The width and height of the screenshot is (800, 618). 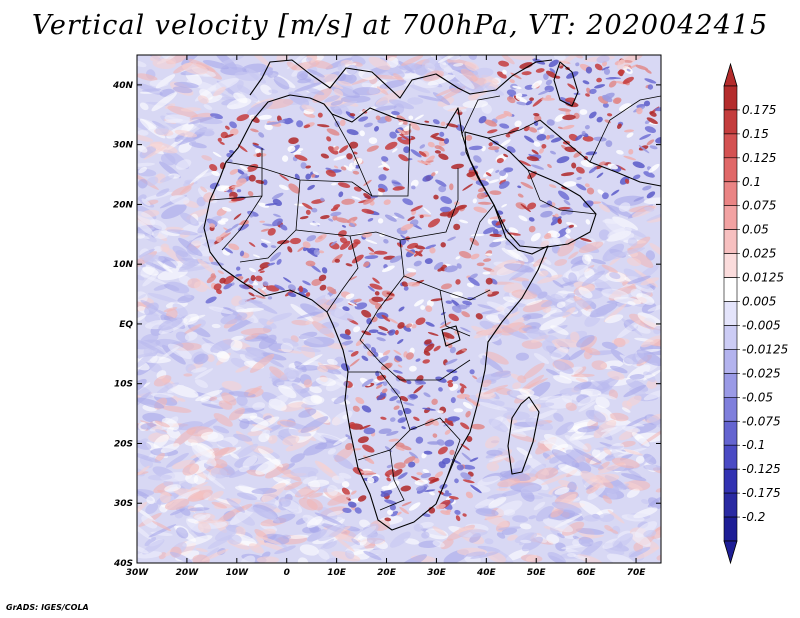 I want to click on colorbar-top-arrow, so click(x=730, y=74).